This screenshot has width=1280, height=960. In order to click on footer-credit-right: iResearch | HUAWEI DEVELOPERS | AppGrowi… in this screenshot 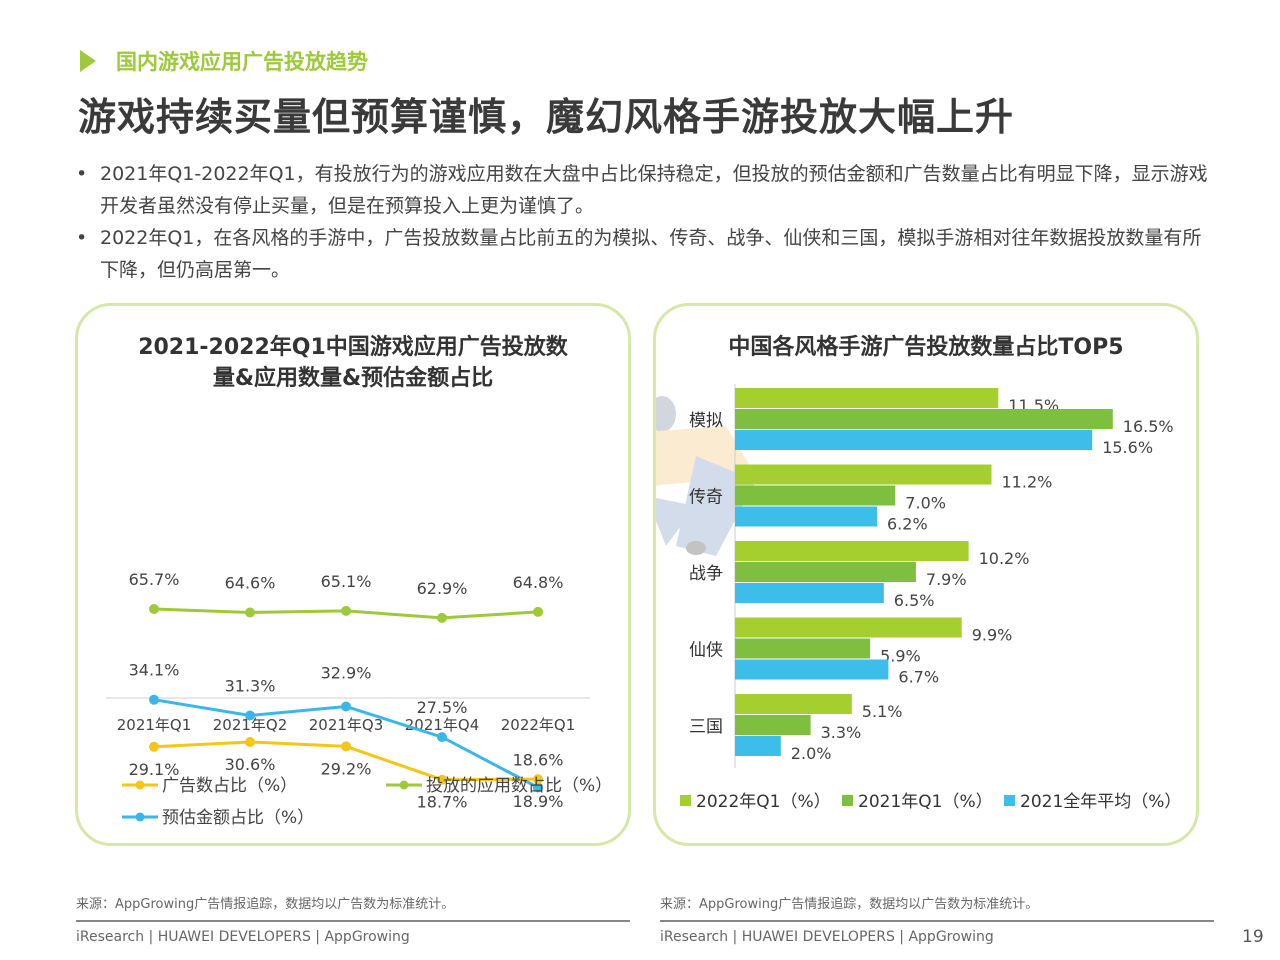, I will do `click(827, 937)`.